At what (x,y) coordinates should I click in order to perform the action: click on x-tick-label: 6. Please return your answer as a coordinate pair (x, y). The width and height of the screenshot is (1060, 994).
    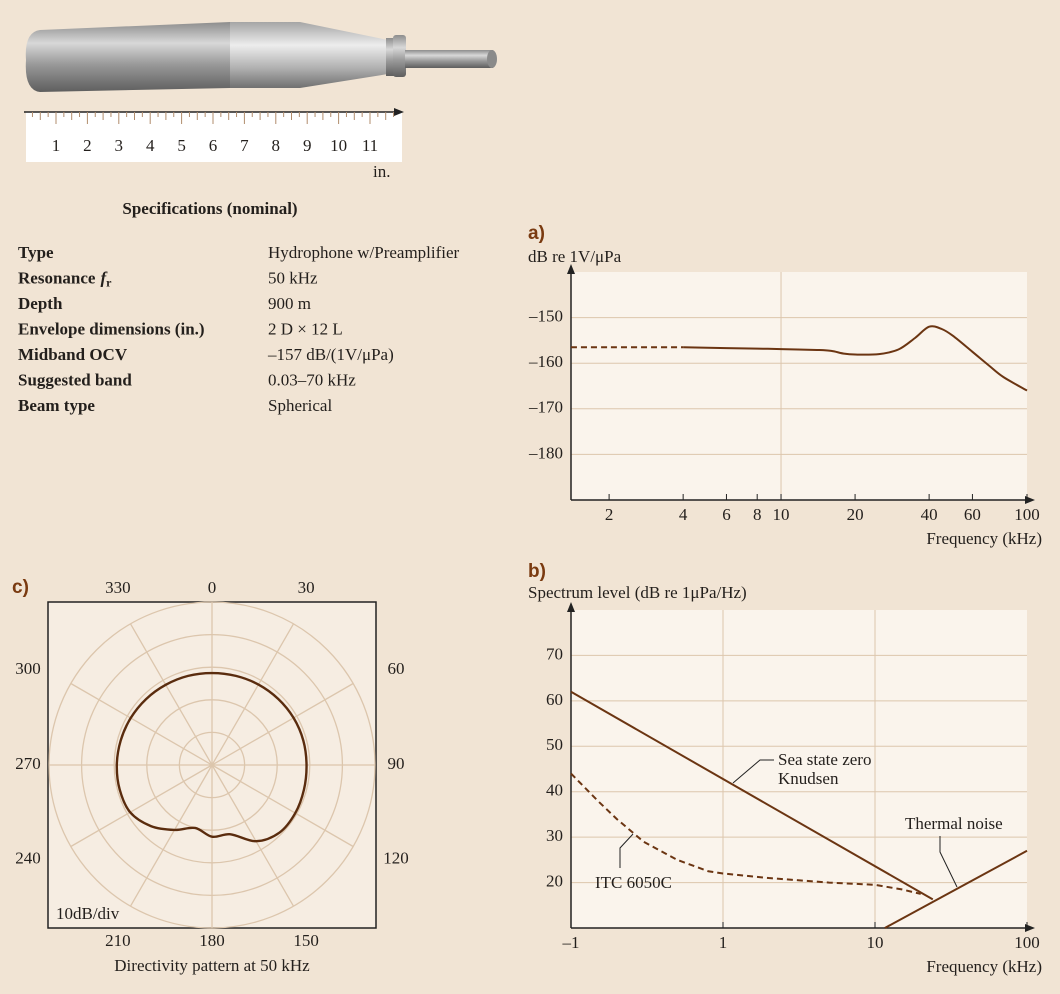
    Looking at the image, I should click on (726, 514).